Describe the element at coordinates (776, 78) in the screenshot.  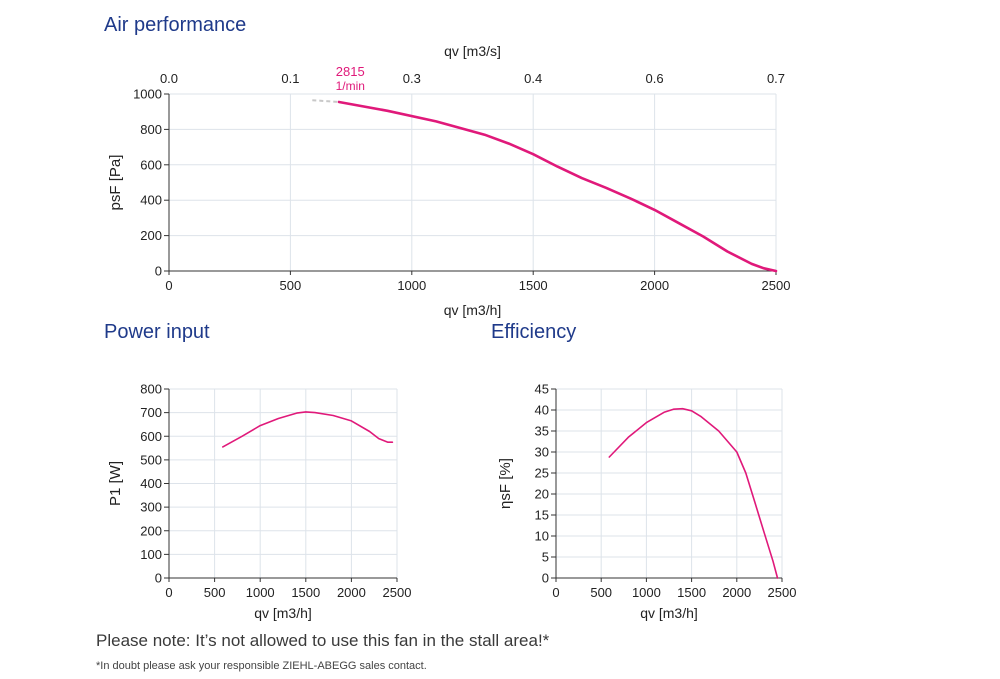
I see `x2-tick-label: 0.7` at that location.